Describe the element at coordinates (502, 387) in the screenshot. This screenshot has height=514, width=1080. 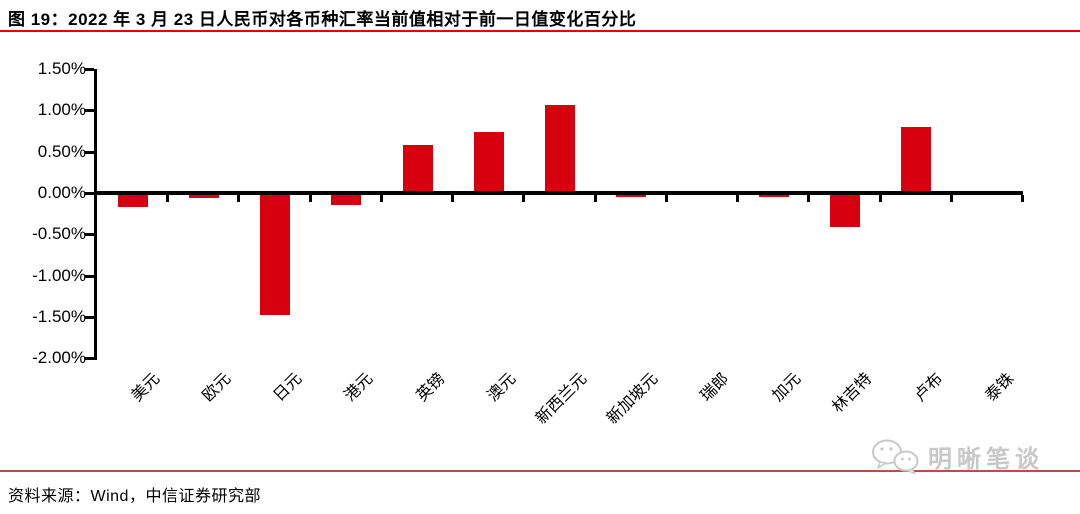
I see `x-category-label: 澳元` at that location.